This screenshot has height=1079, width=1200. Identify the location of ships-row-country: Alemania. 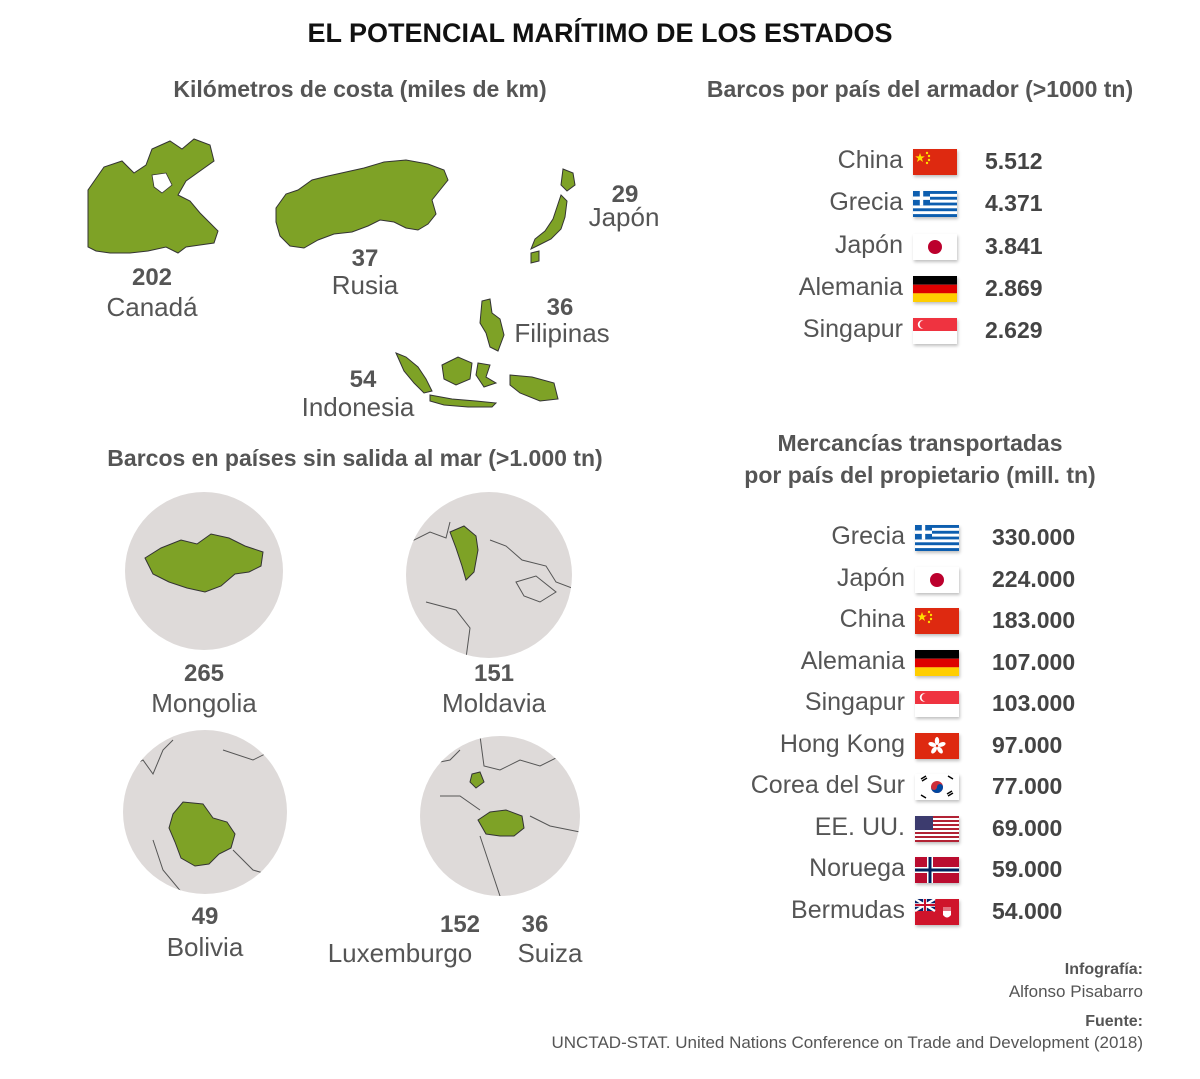
(850, 286).